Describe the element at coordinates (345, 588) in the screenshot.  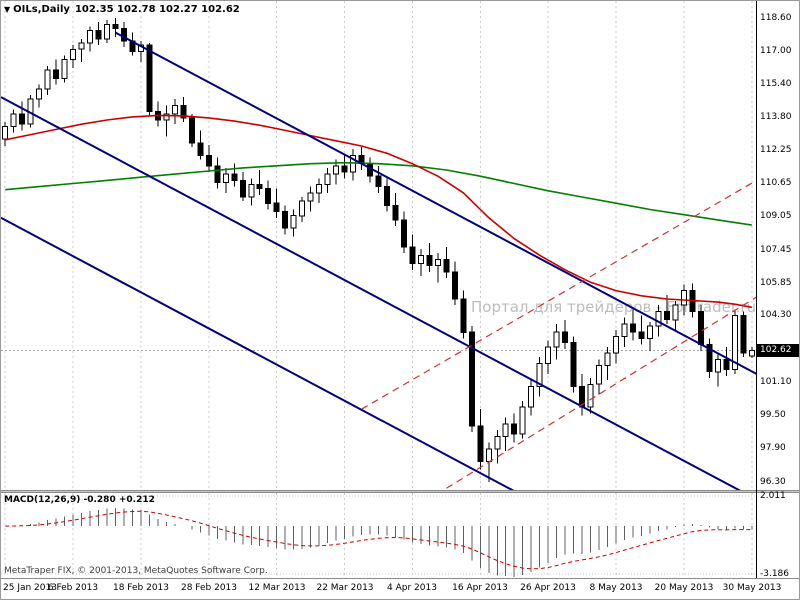
I see `date-scale-label: 22 Mar 2013` at that location.